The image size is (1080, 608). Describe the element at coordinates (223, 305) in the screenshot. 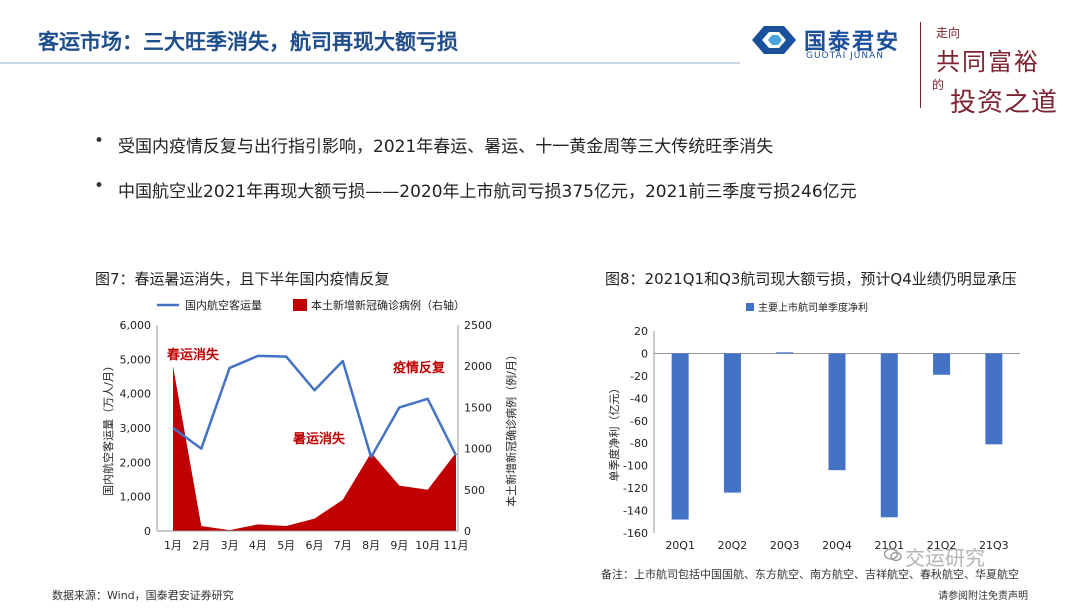

I see `legend-label-line: 国内航空客运量` at that location.